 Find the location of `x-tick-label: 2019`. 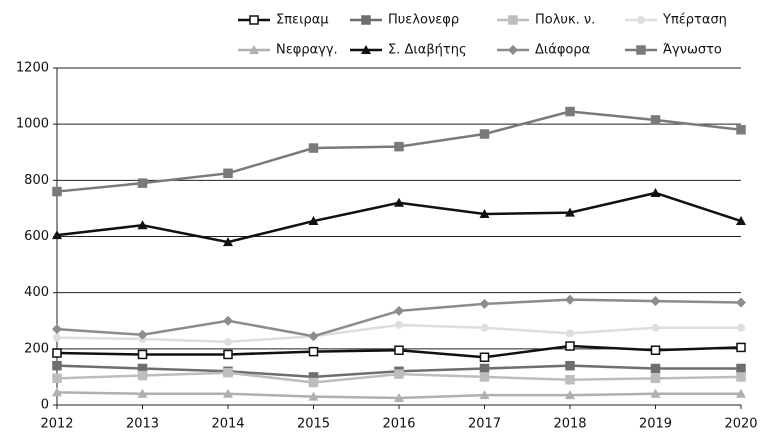

x-tick-label: 2019 is located at coordinates (655, 424).